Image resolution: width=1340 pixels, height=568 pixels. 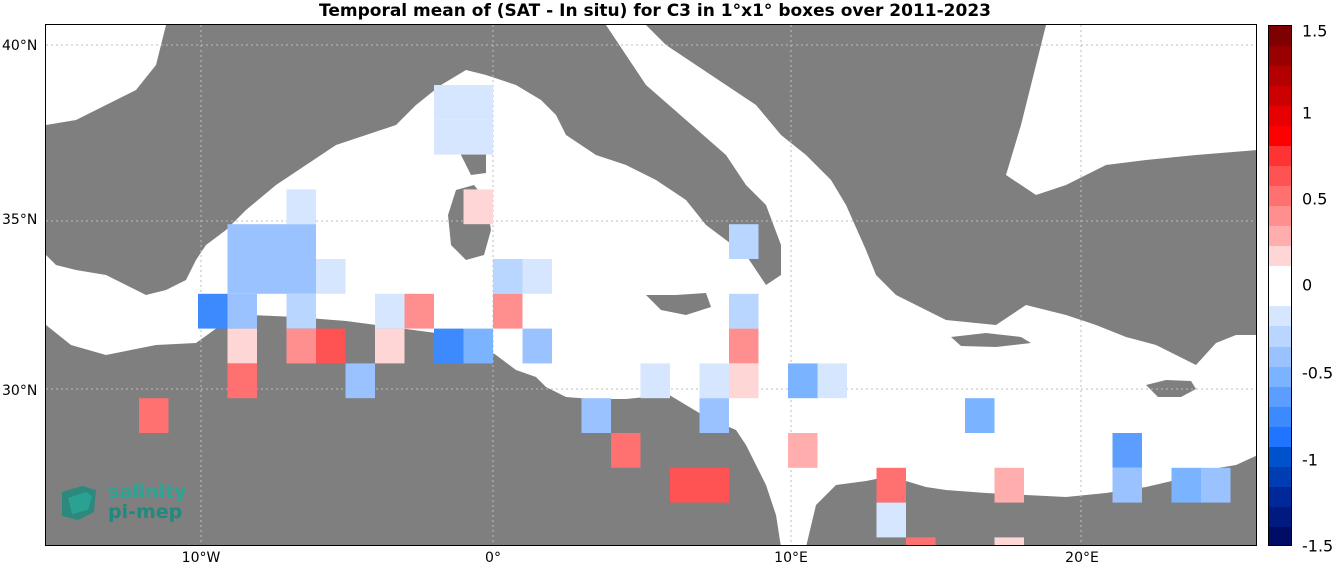 I want to click on colorbar-tick-1-5: 1.5, so click(x=1315, y=31).